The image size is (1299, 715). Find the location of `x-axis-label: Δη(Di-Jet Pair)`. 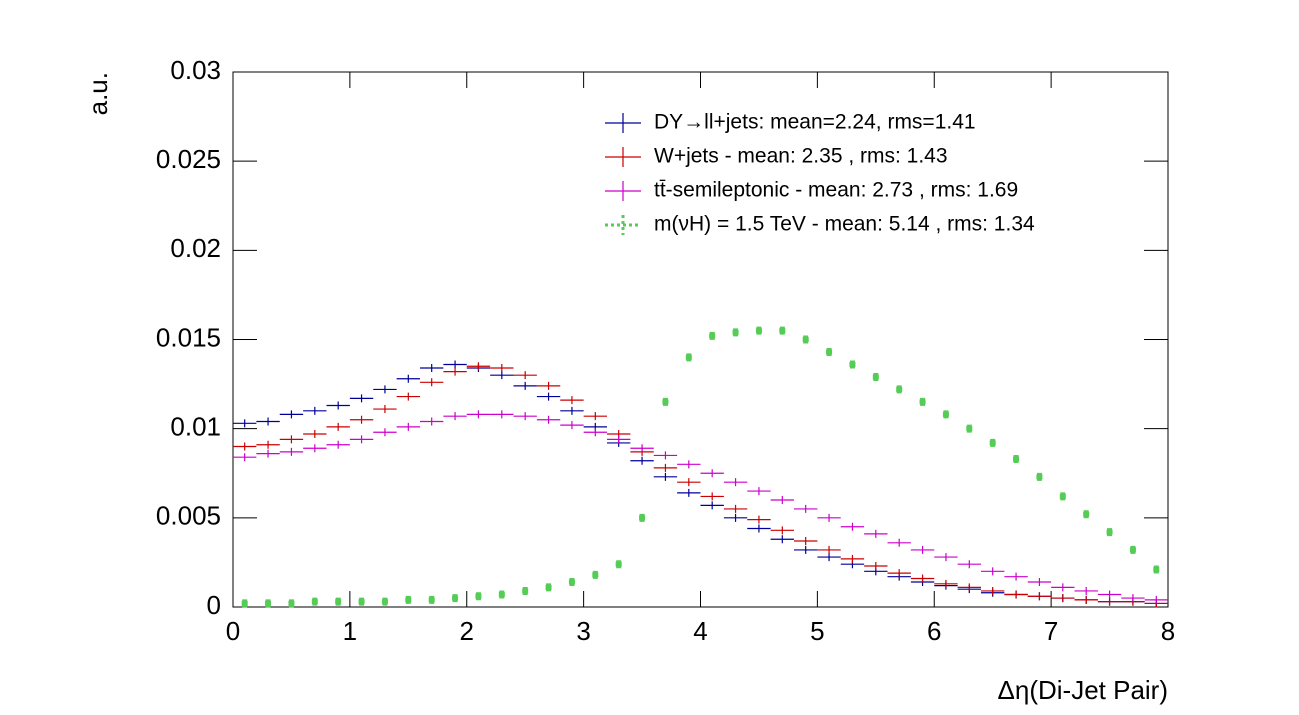

x-axis-label: Δη(Di-Jet Pair) is located at coordinates (1083, 690).